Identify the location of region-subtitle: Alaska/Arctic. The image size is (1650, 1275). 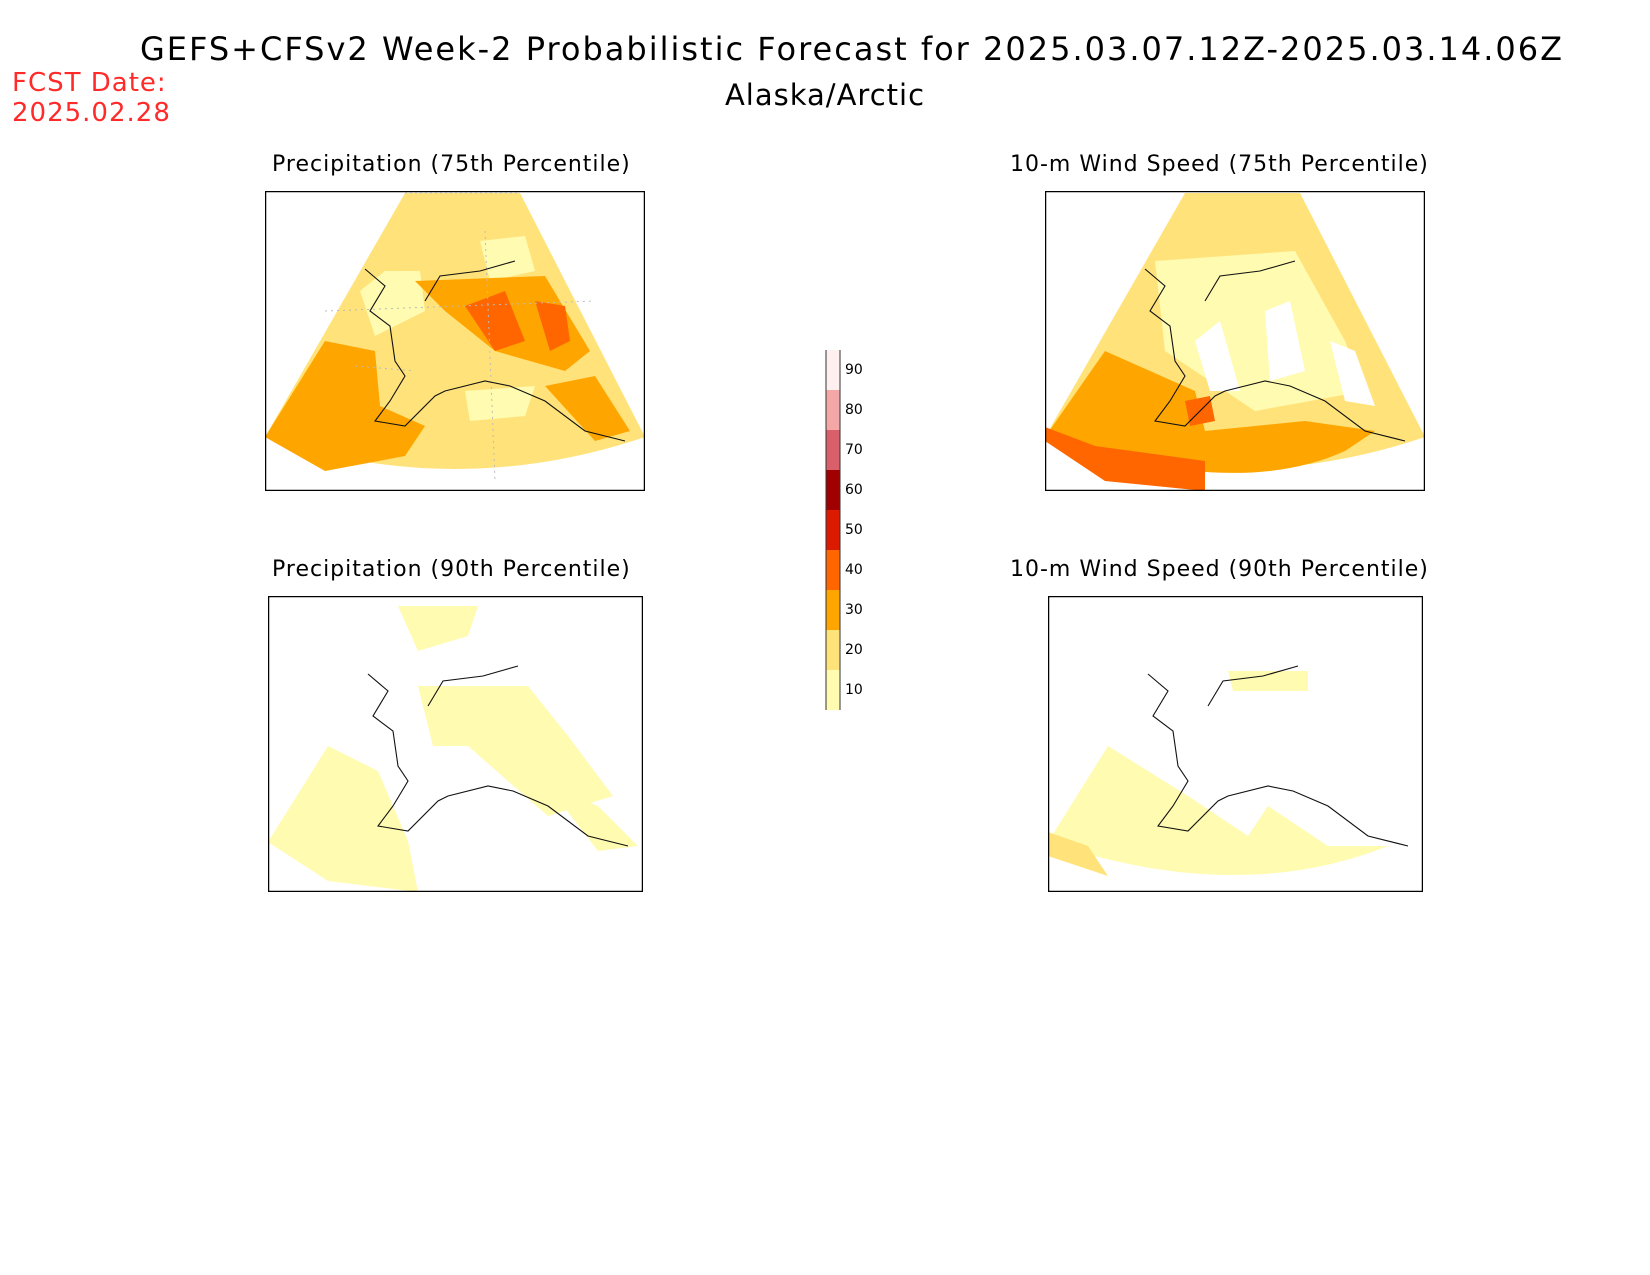
(825, 95).